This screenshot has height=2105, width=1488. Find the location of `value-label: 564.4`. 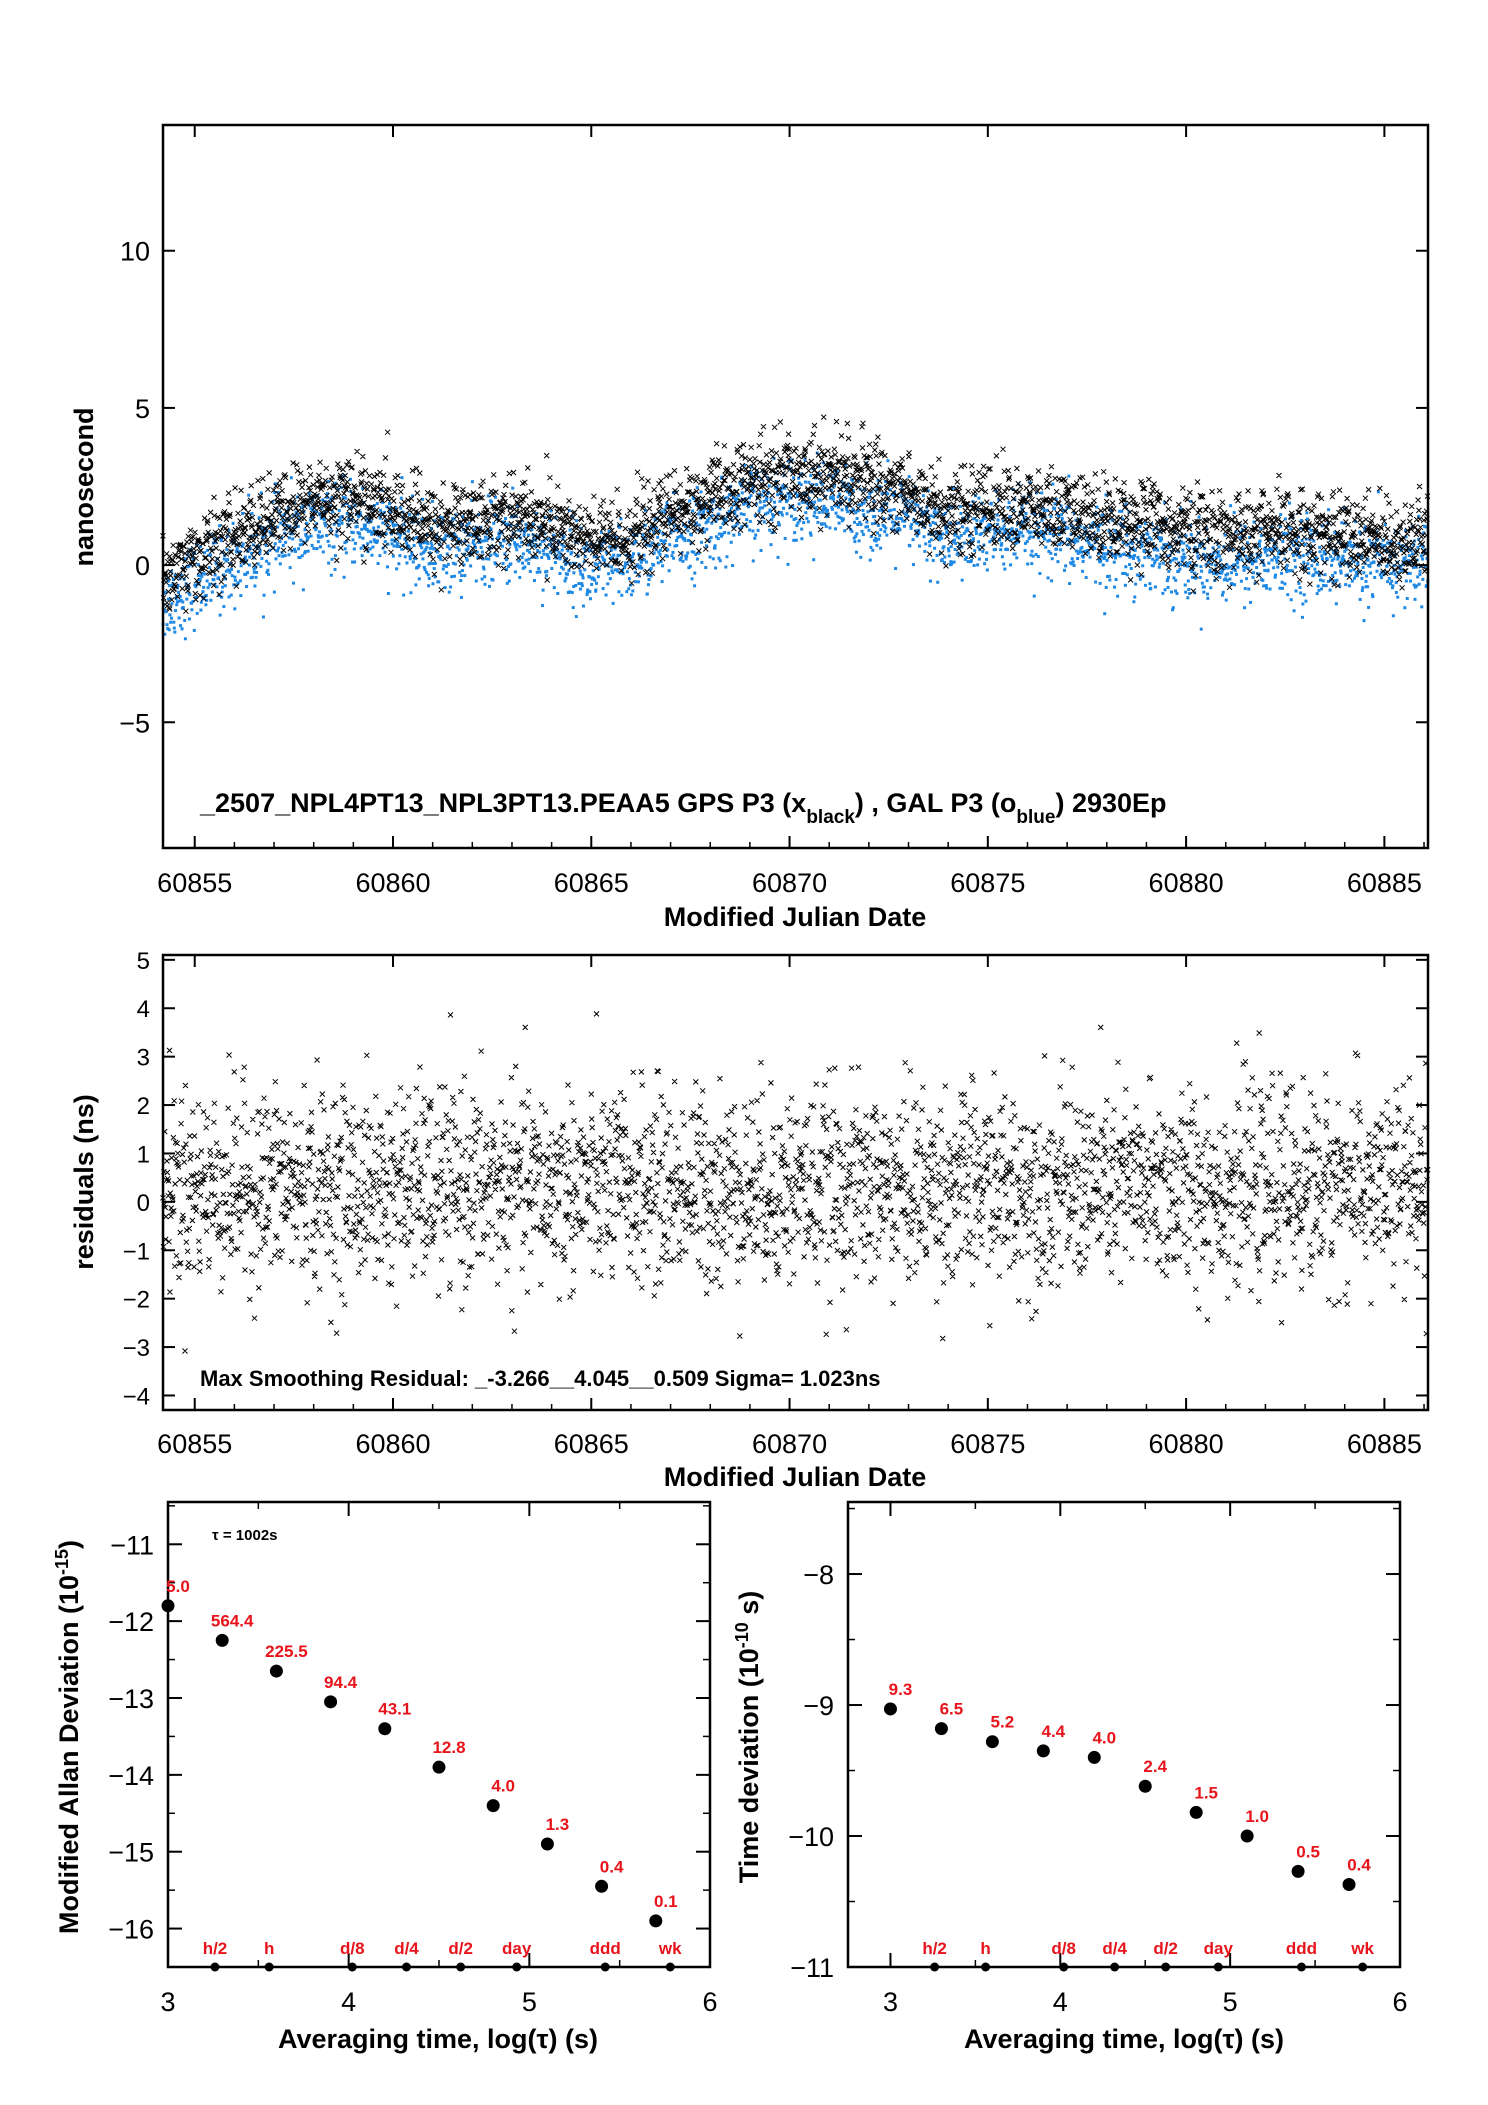

value-label: 564.4 is located at coordinates (232, 1620).